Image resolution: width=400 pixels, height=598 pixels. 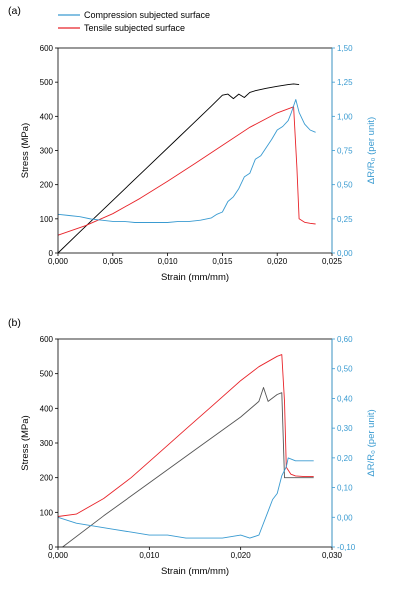 What do you see at coordinates (345, 339) in the screenshot?
I see `y2-tick-label: 0,60` at bounding box center [345, 339].